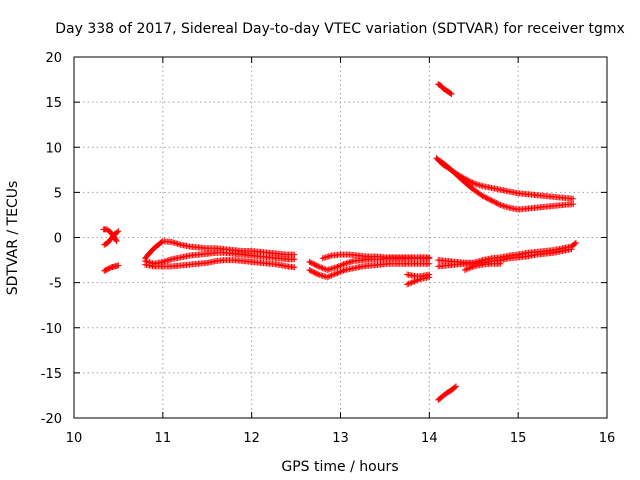 The width and height of the screenshot is (640, 480). What do you see at coordinates (163, 438) in the screenshot?
I see `x-tick-label: 11` at bounding box center [163, 438].